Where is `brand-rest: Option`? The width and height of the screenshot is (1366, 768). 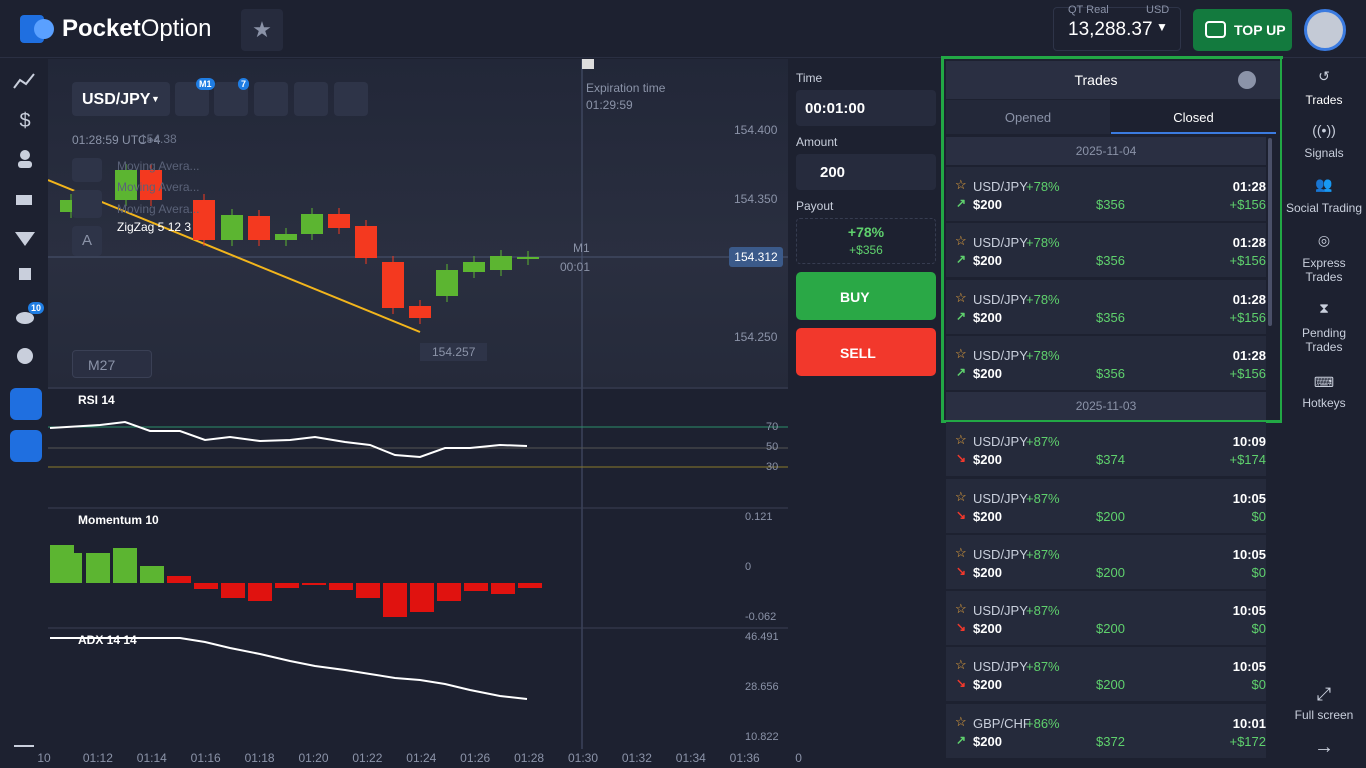
brand-rest: Option is located at coordinates (176, 28).